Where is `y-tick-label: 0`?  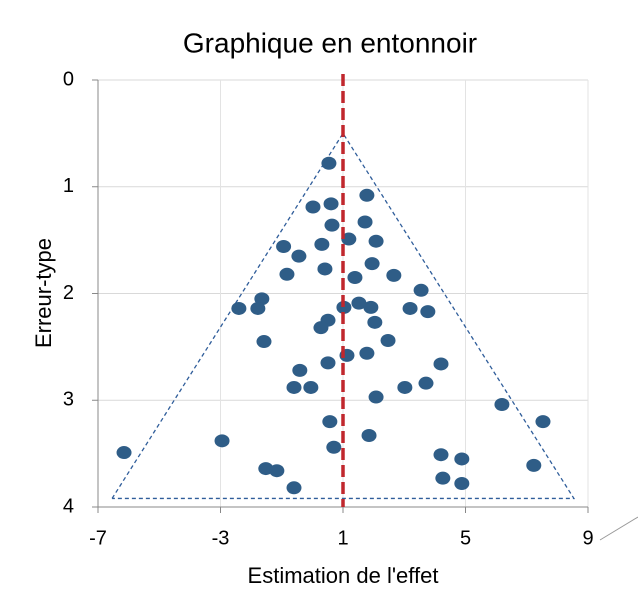
y-tick-label: 0 is located at coordinates (68, 79).